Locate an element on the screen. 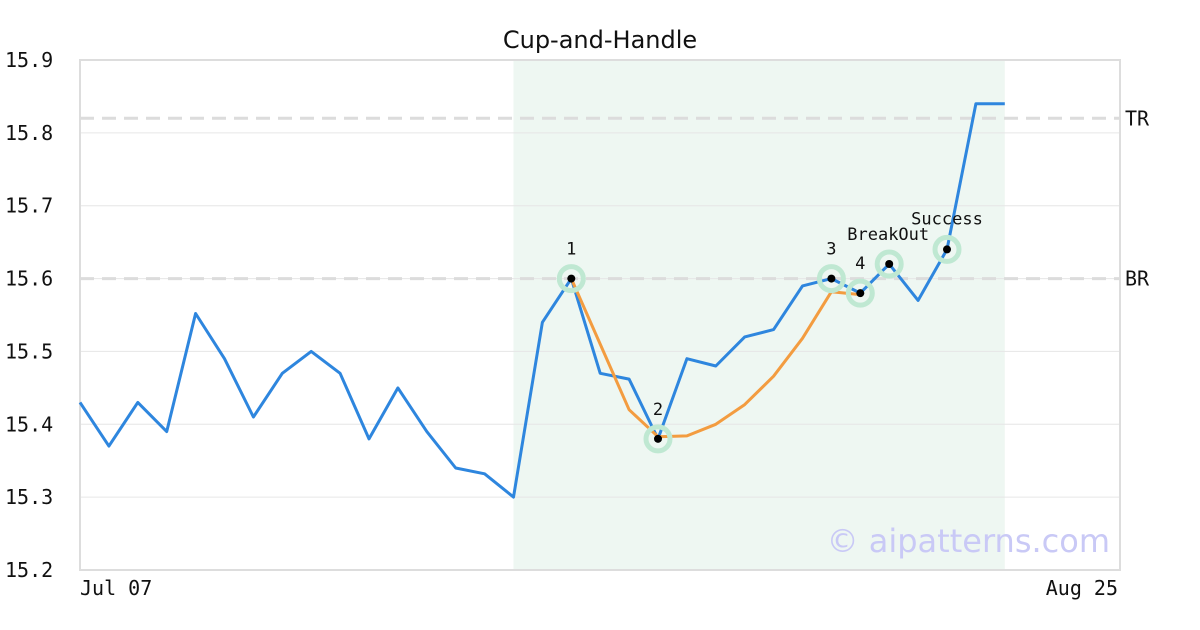  y-tick-label-2: 15.4 is located at coordinates (29, 424).